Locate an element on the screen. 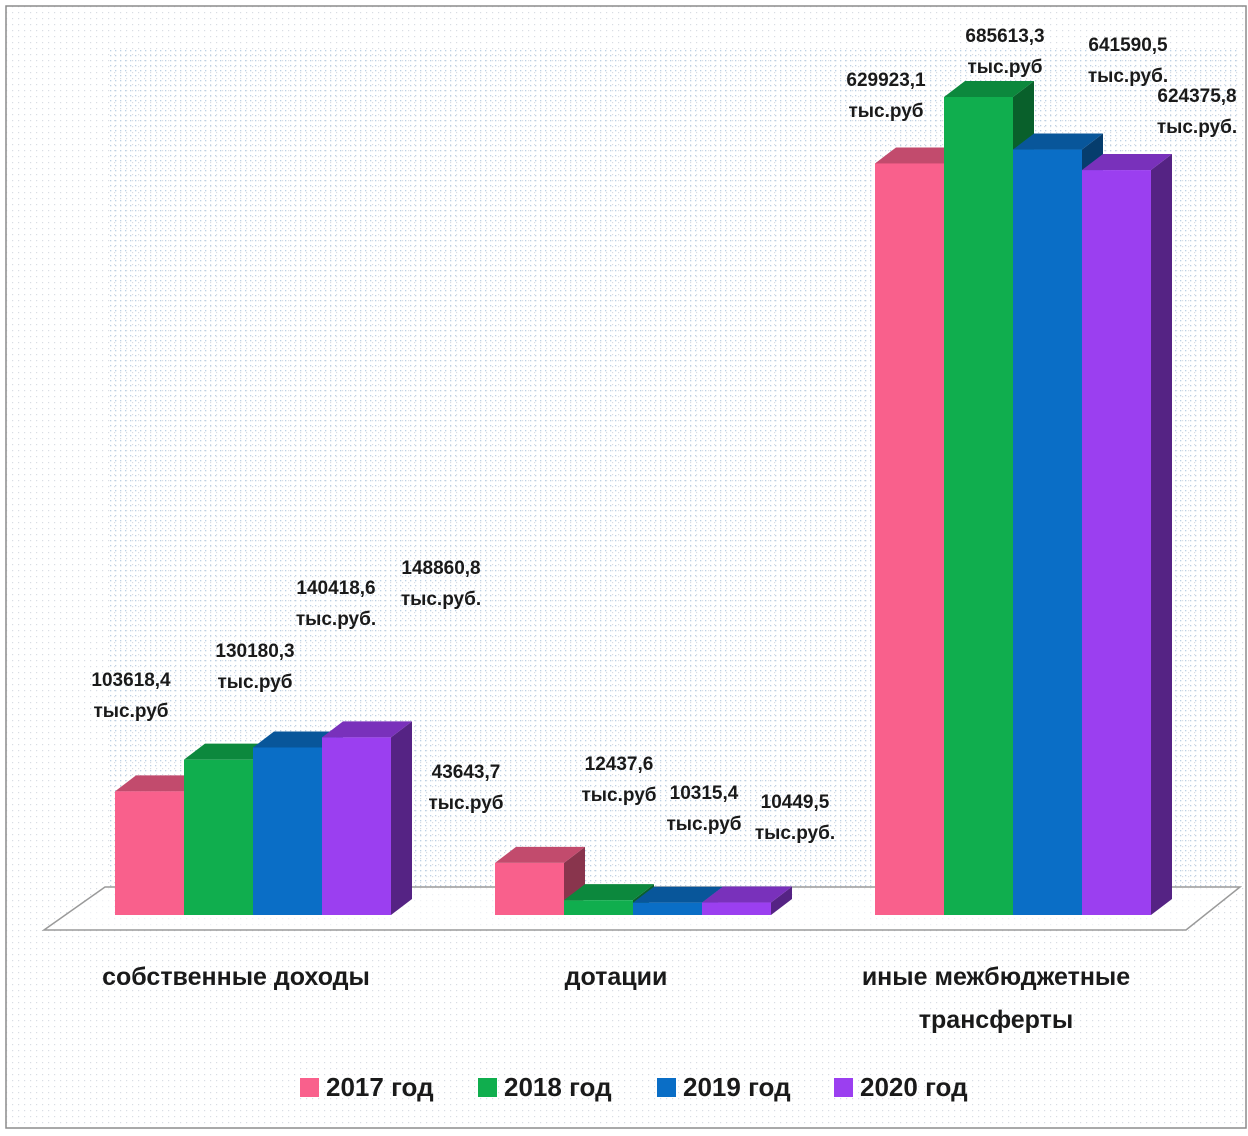 The image size is (1248, 1136). category-label-3: иные межбюджетные трансферты is located at coordinates (996, 998).